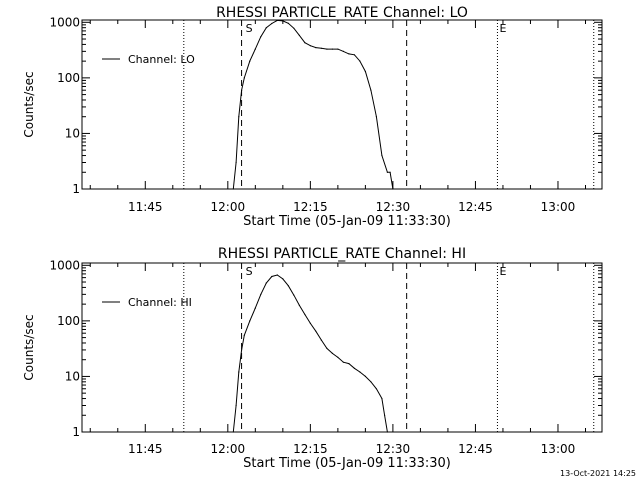  Describe the element at coordinates (342, 254) in the screenshot. I see `chart-title: RHESSI PARTICLE_RATE Channel: HI` at that location.